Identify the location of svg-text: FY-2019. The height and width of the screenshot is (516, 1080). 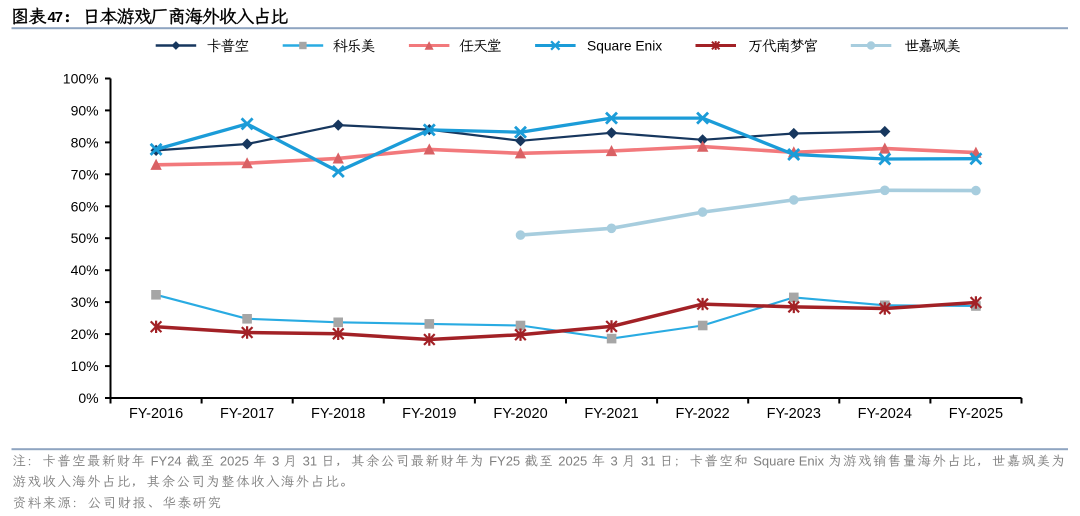
(429, 414).